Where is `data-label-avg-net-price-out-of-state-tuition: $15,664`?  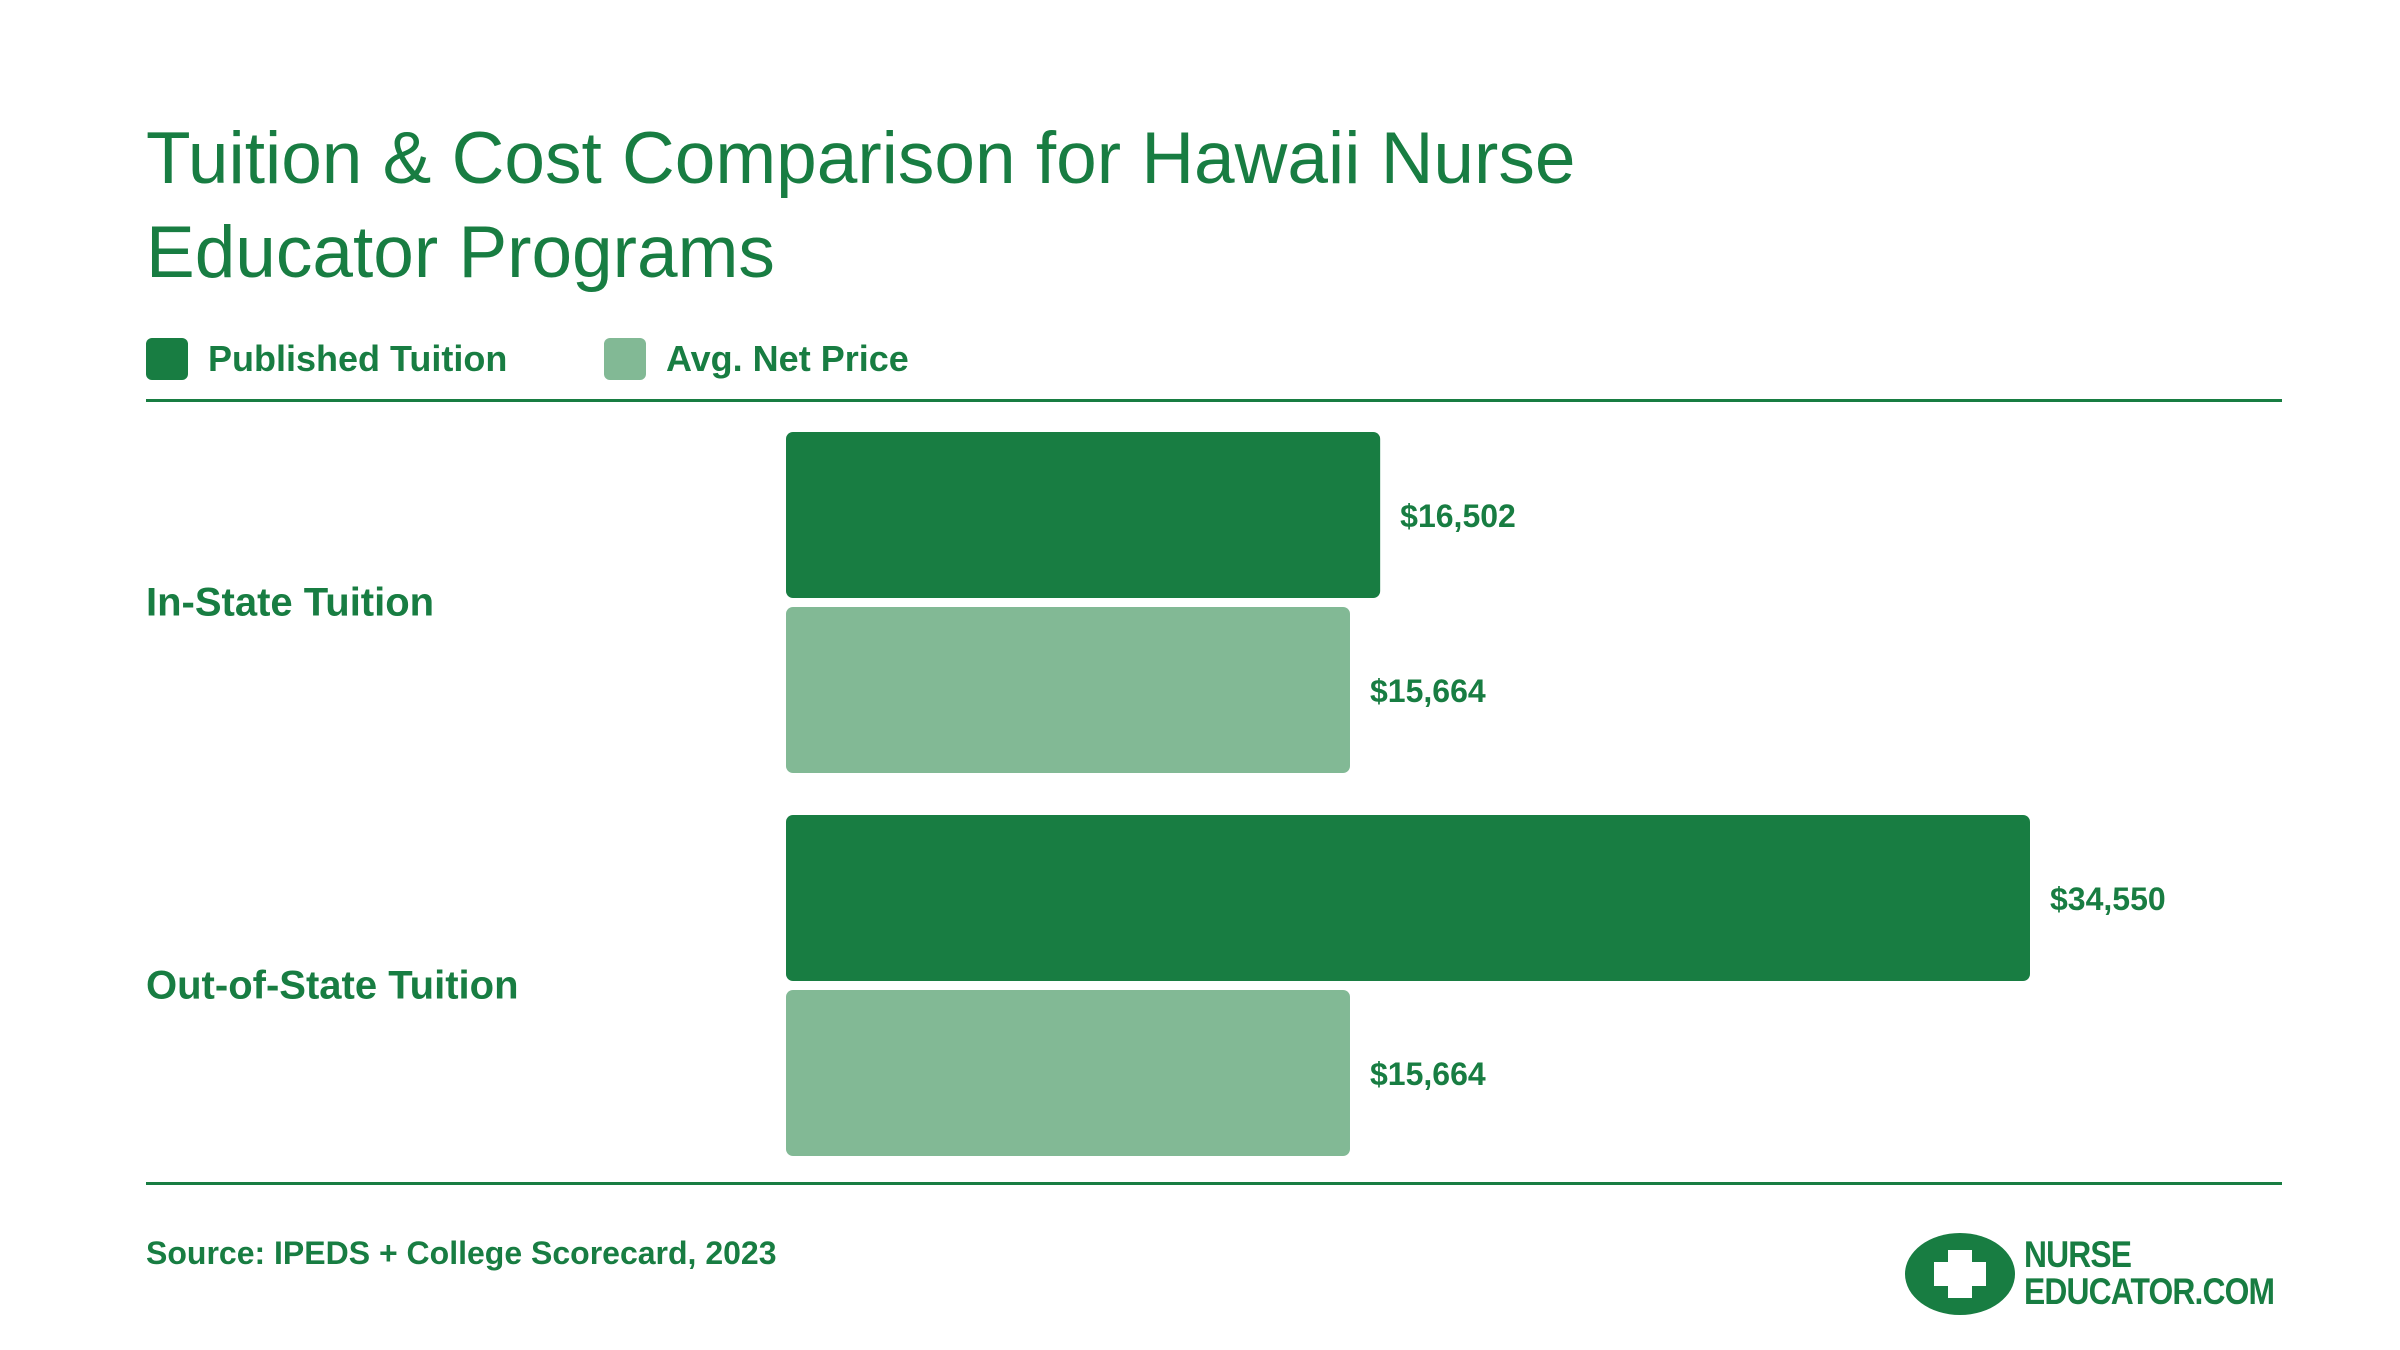
data-label-avg-net-price-out-of-state-tuition: $15,664 is located at coordinates (1428, 1074).